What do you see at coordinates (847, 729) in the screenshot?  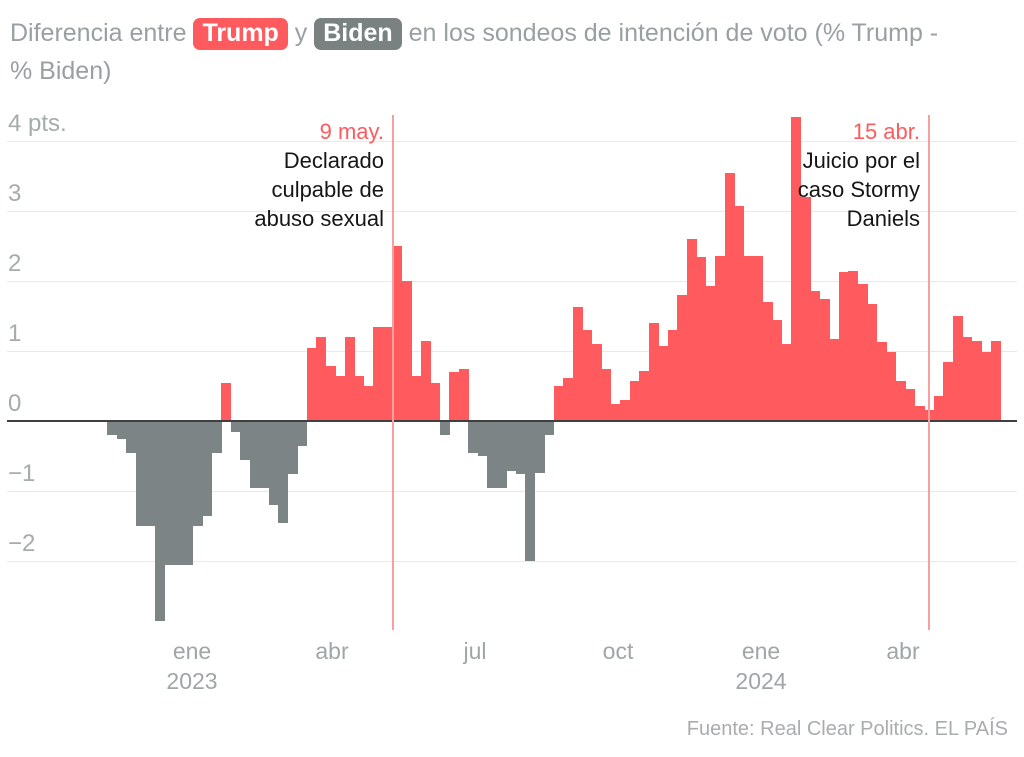 I see `source-credit: Fuente: Real Clear Politics. EL PAÍS` at bounding box center [847, 729].